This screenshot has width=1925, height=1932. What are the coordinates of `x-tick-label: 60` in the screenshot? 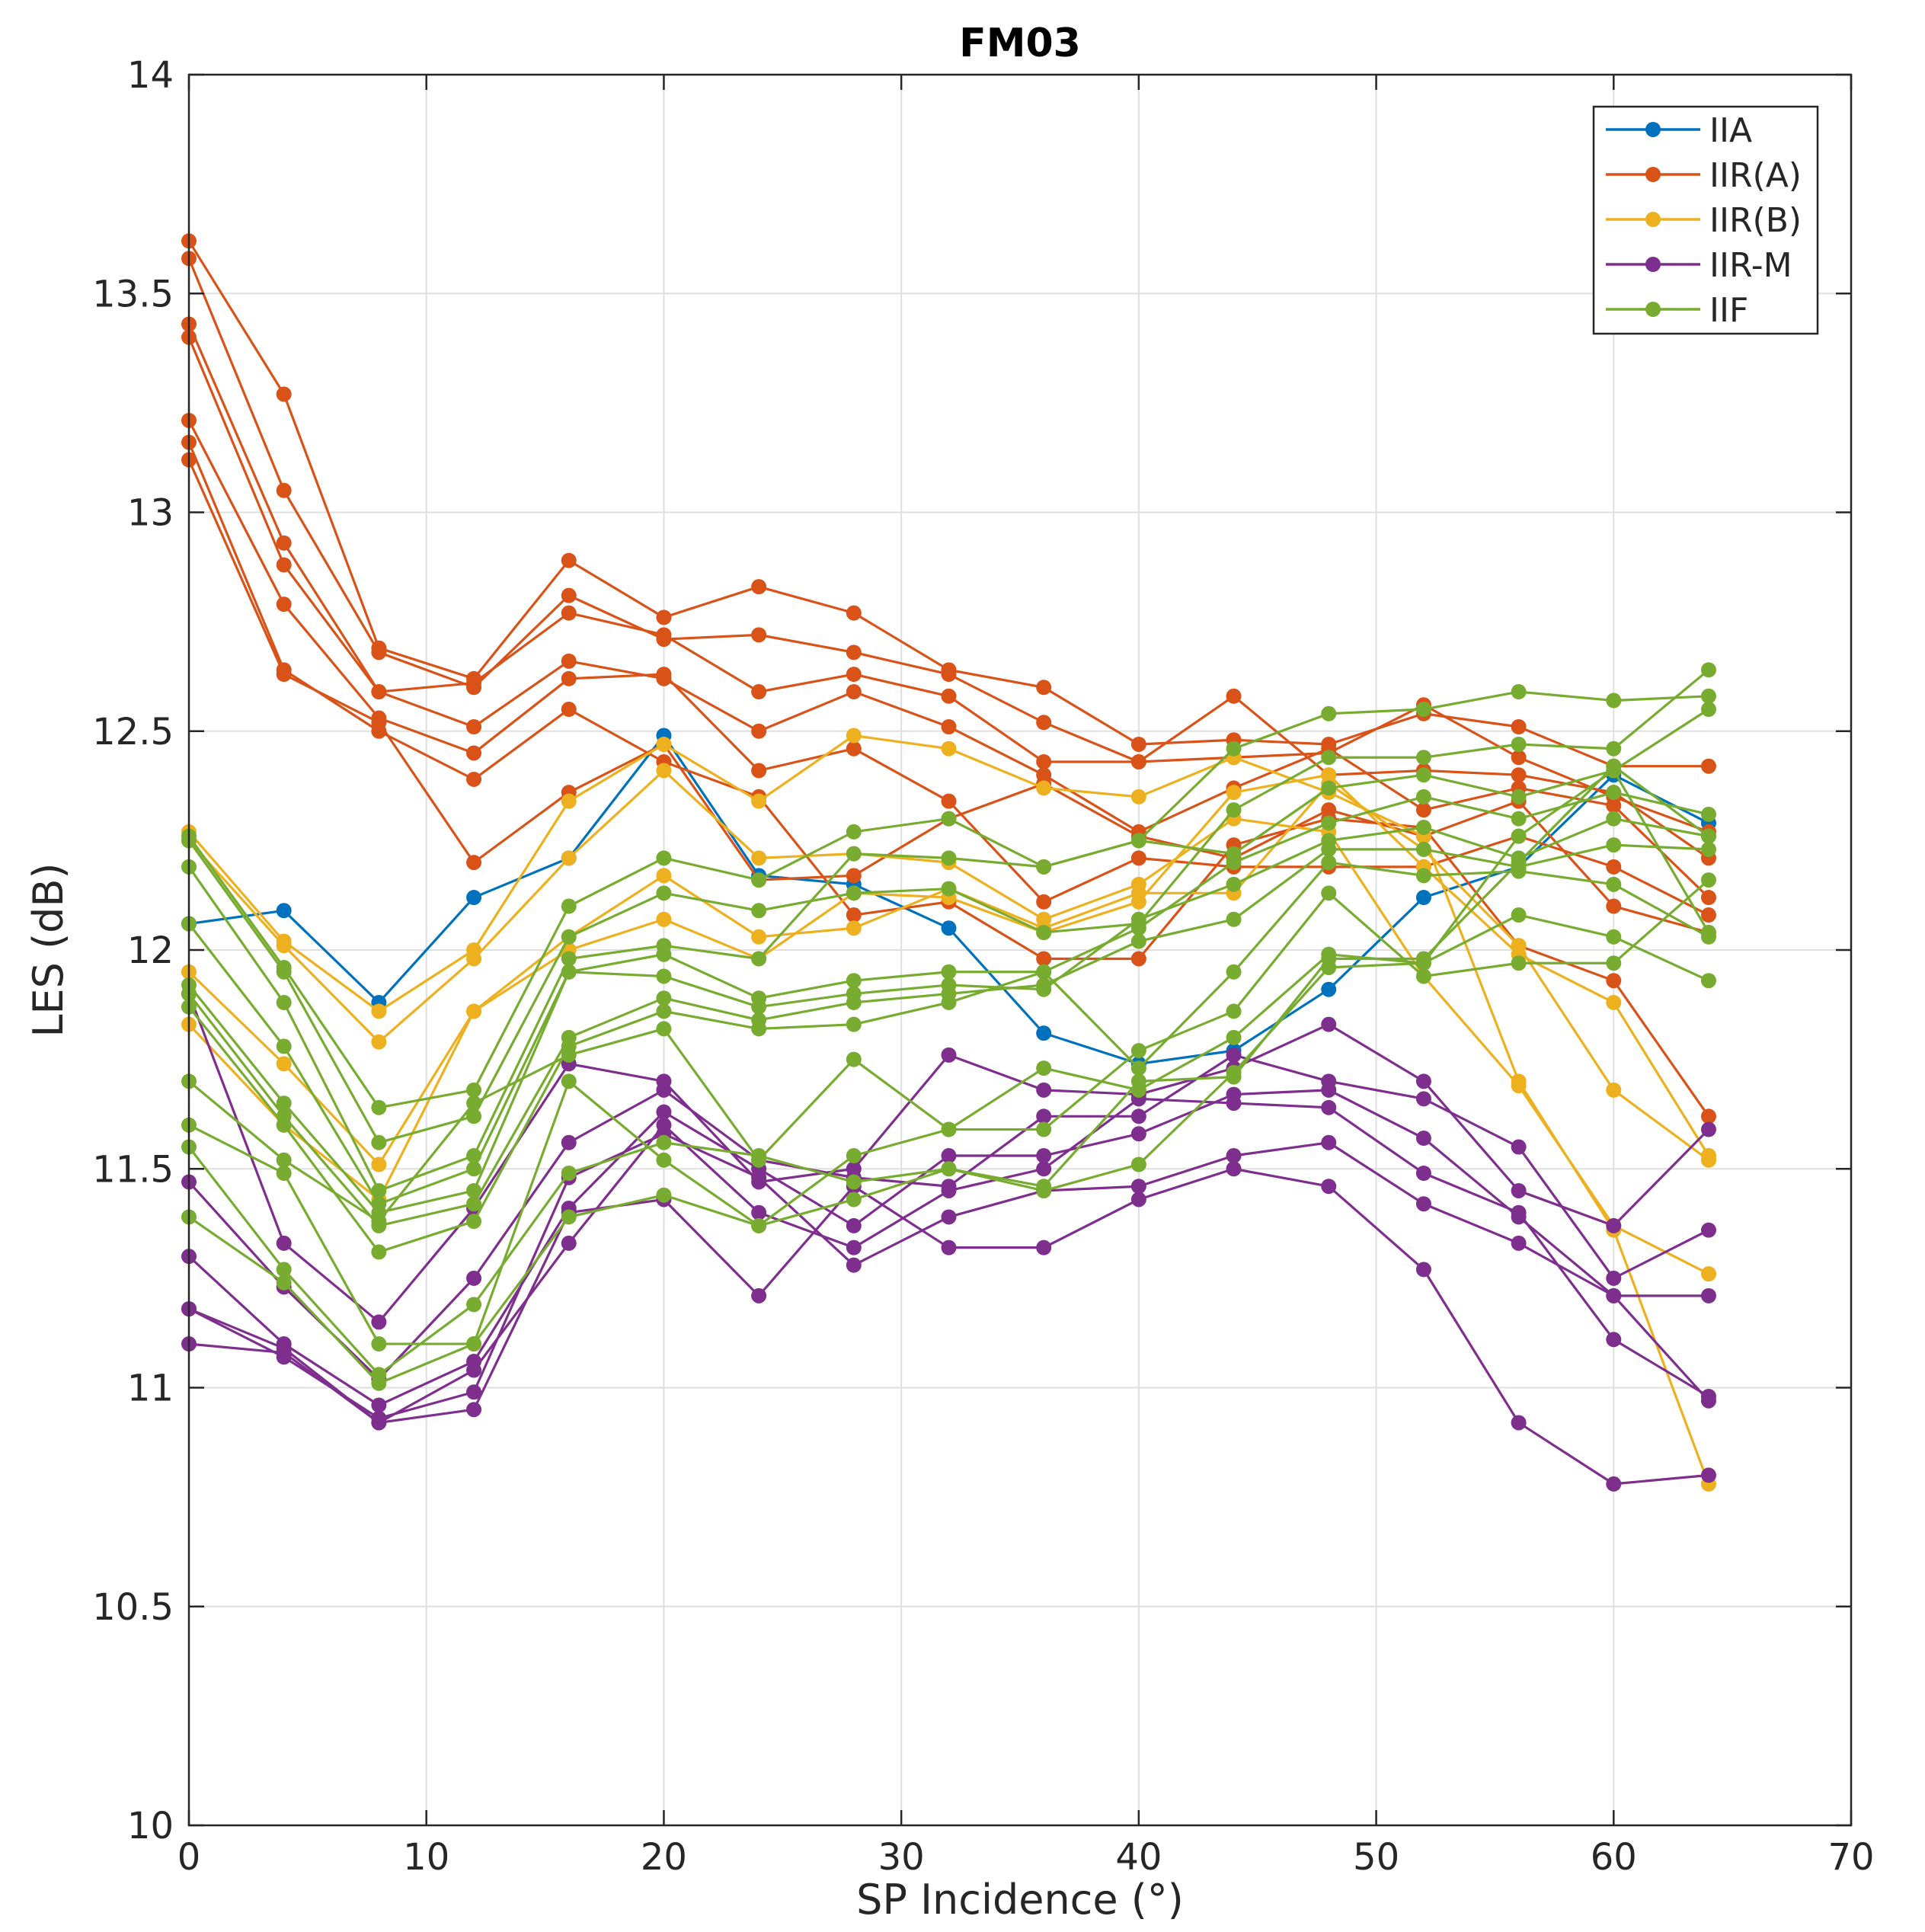 It's located at (1614, 1858).